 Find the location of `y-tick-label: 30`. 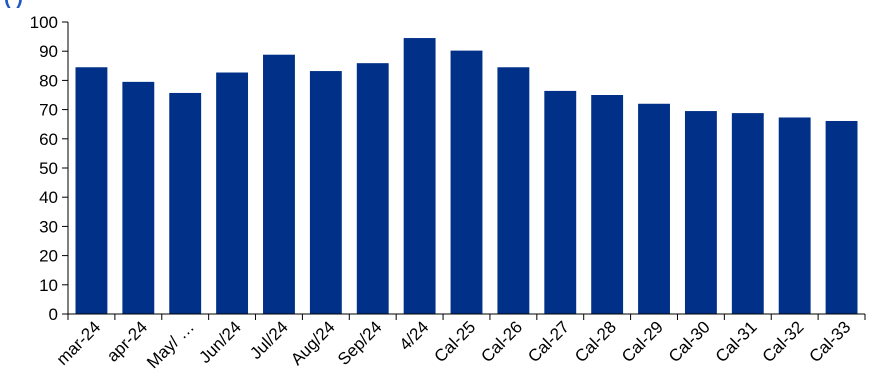

y-tick-label: 30 is located at coordinates (48, 226).